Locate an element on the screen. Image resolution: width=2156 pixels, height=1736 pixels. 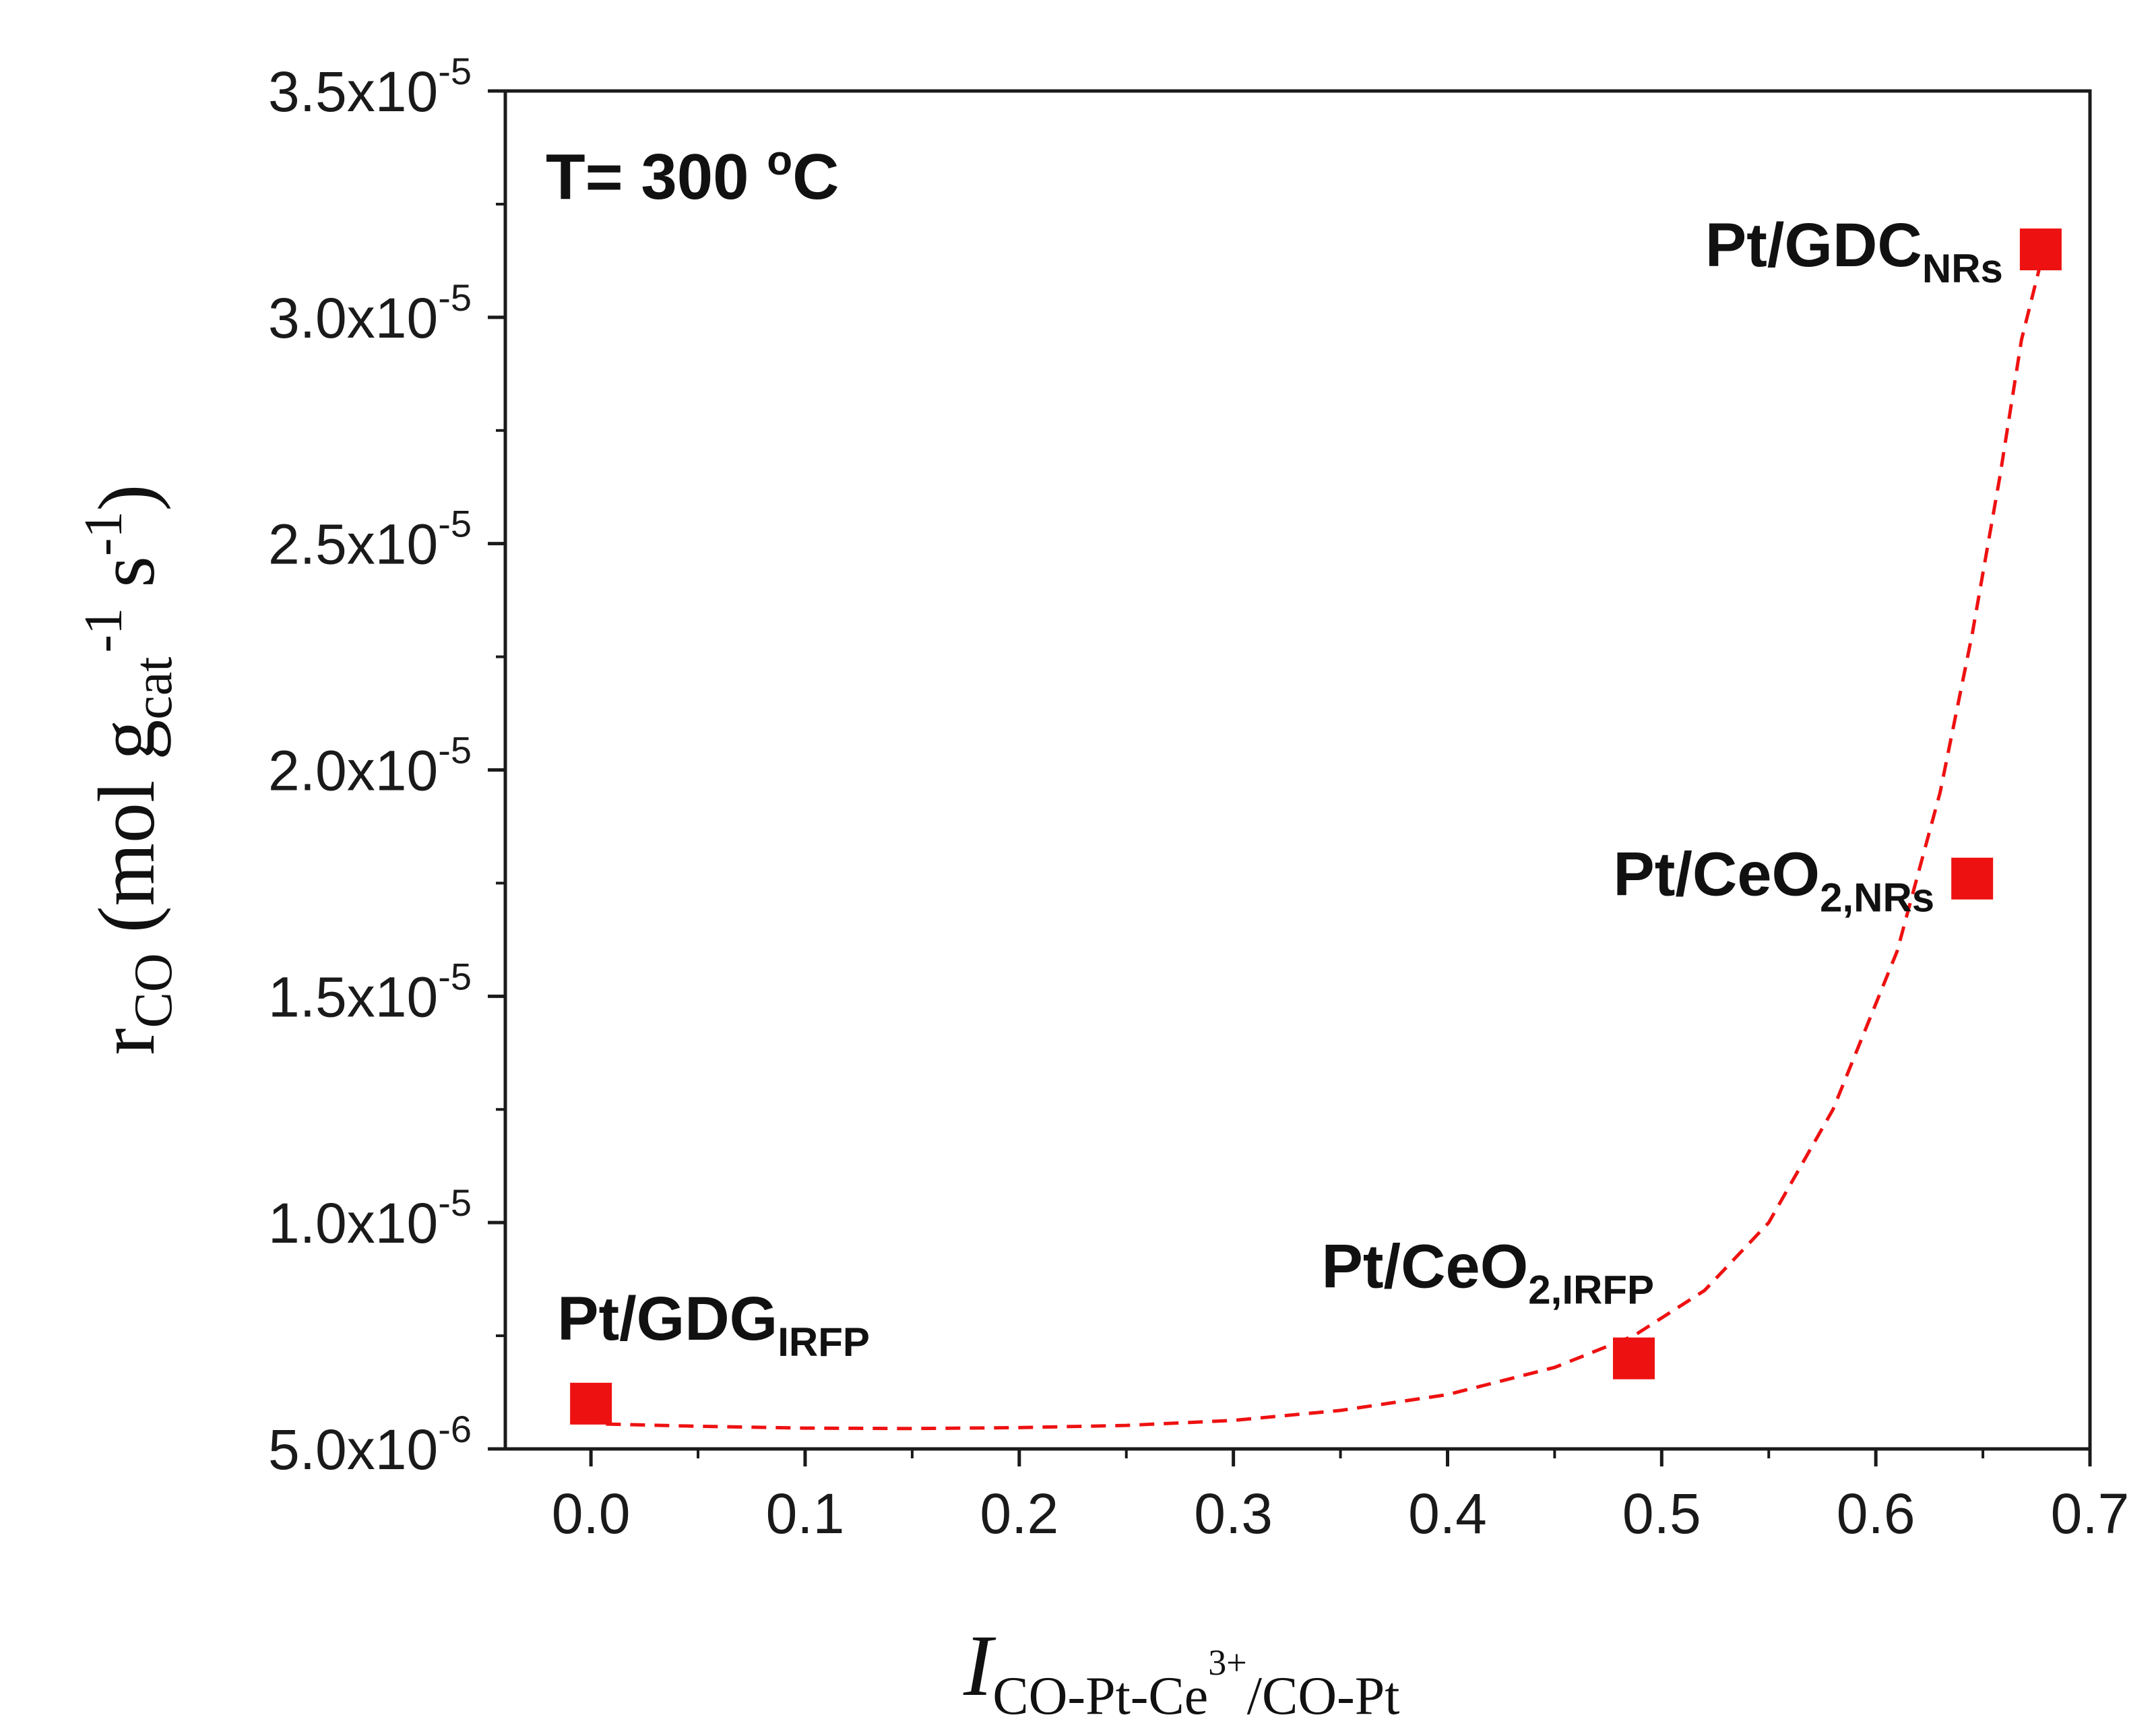
x-axis-title: ICO-Pt-Ce3+/CO-Pt is located at coordinates (1181, 1672).